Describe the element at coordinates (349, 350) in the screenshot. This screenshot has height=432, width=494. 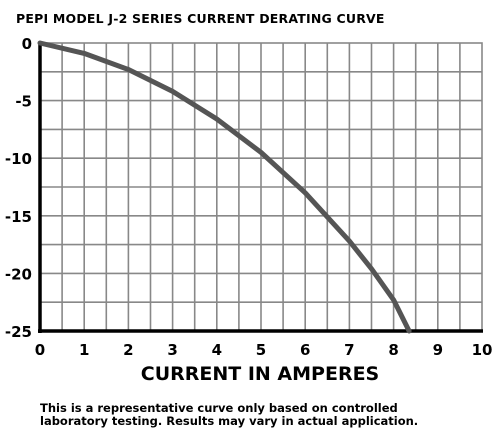
I see `x-tick-label: 7` at that location.